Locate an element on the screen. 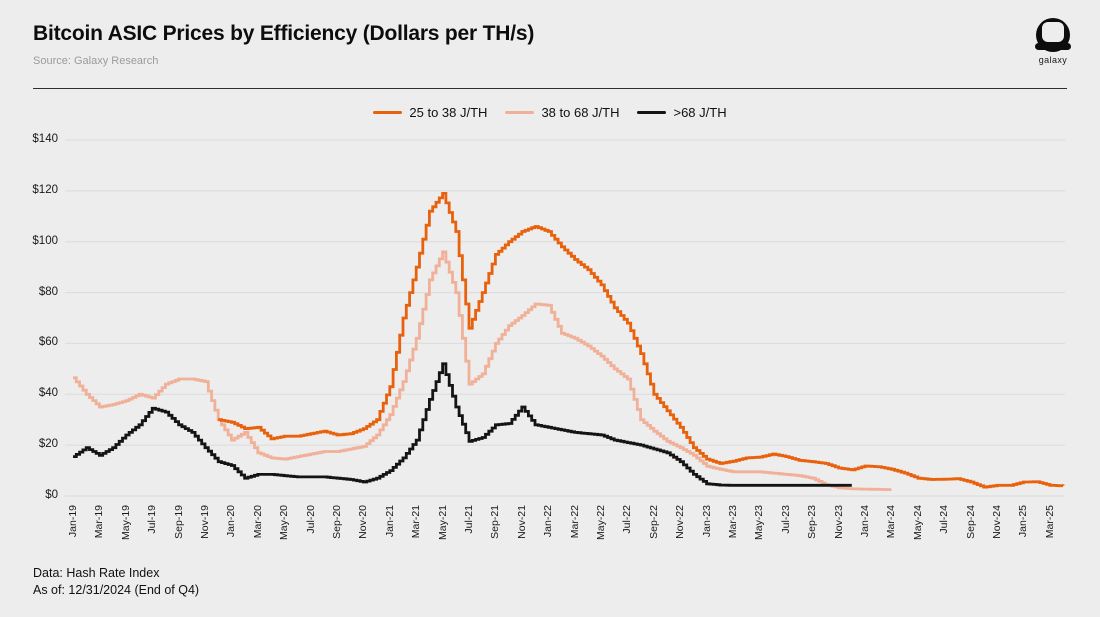 The width and height of the screenshot is (1100, 617). x-tick-label: Jan-20 is located at coordinates (231, 521).